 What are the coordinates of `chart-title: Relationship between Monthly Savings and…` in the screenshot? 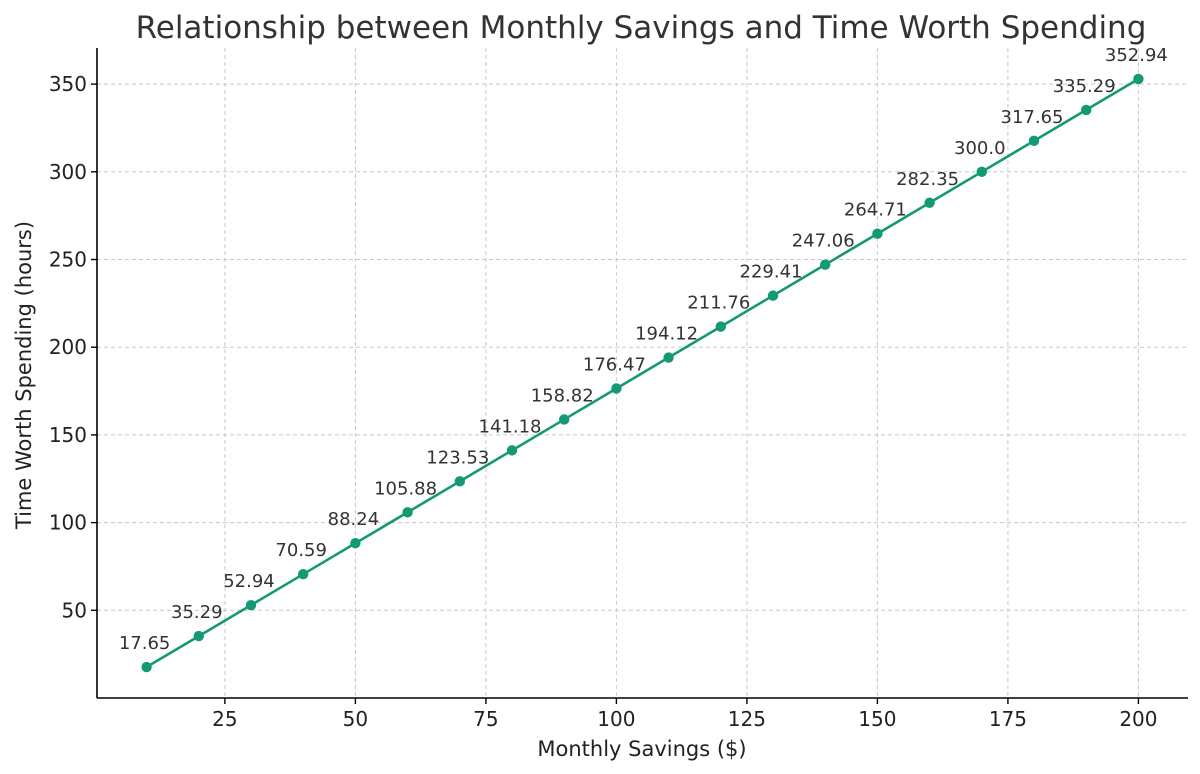 It's located at (641, 28).